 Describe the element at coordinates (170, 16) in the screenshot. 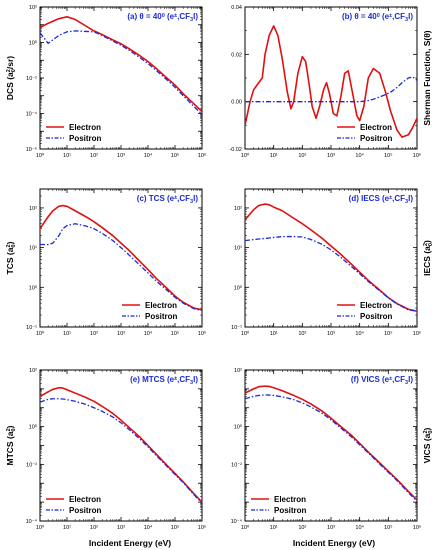

I see `title-part: (e` at that location.